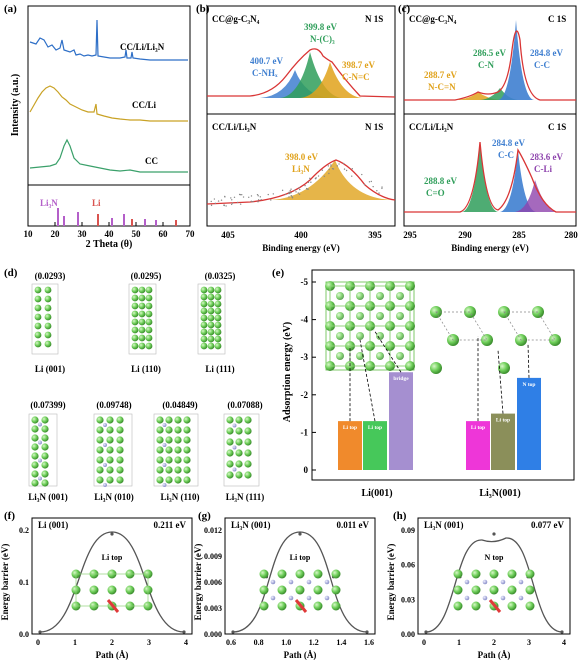 The image size is (580, 669). What do you see at coordinates (108, 103) in the screenshot?
I see `xrd-trace-cc-li` at bounding box center [108, 103].